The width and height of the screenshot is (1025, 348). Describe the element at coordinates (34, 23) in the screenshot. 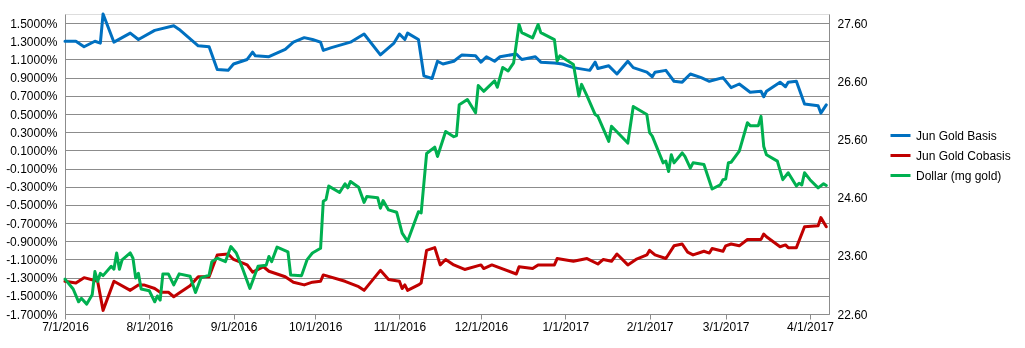

I see `y-tick-label: 1.5000%` at that location.